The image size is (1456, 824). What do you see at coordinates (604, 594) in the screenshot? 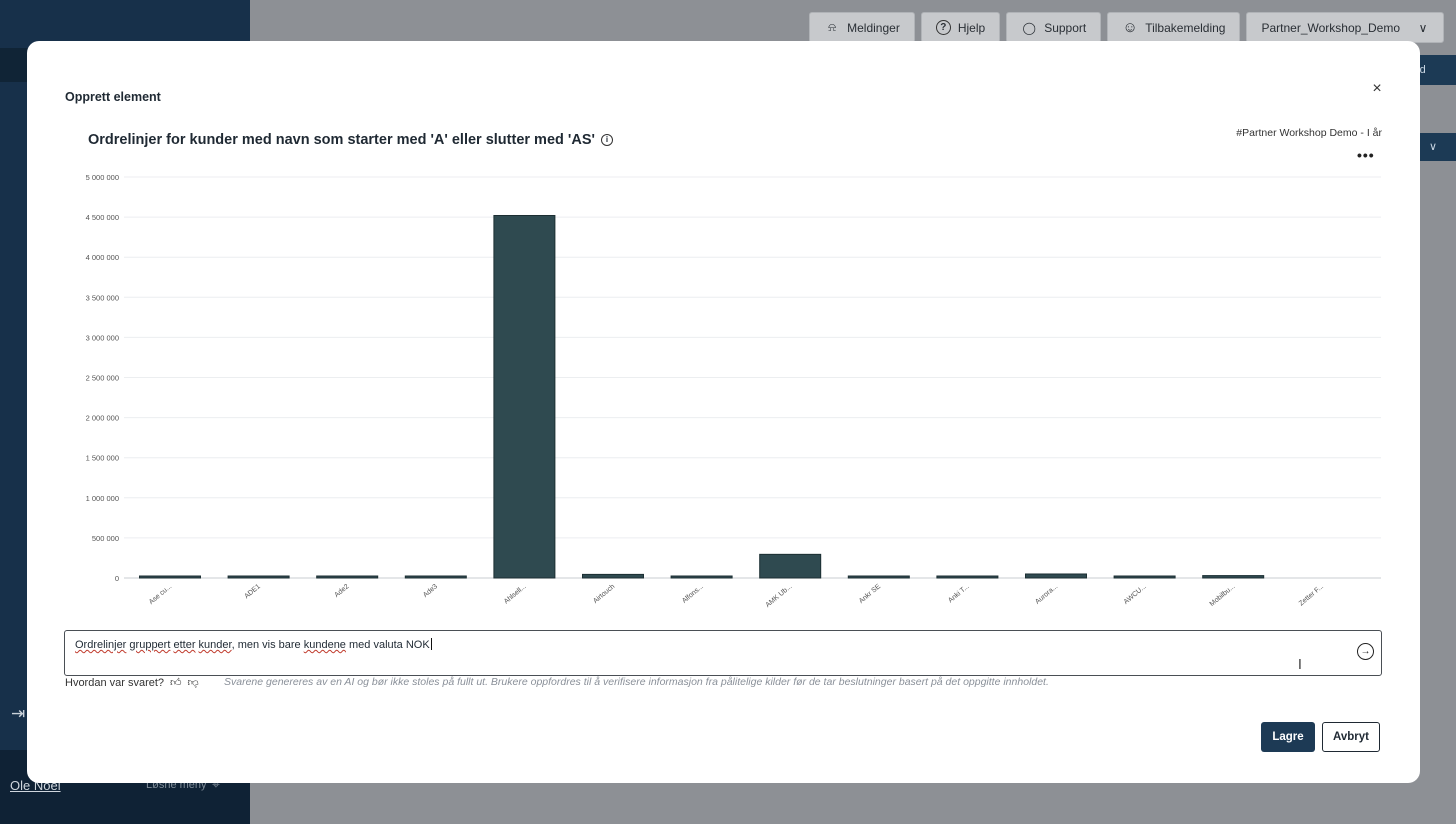
I see `x-tick-label: Airtouch` at bounding box center [604, 594].